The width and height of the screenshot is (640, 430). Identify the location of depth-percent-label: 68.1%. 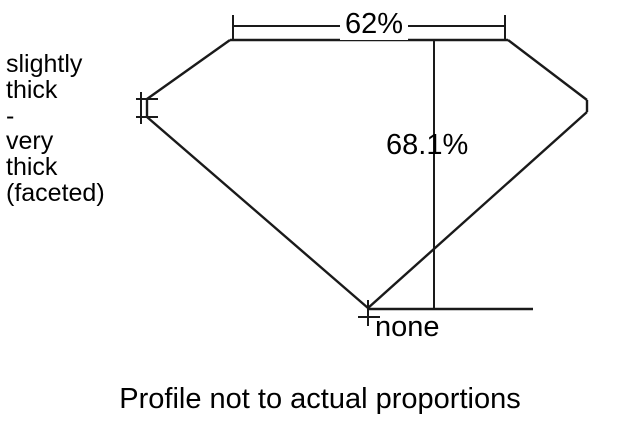
(427, 145).